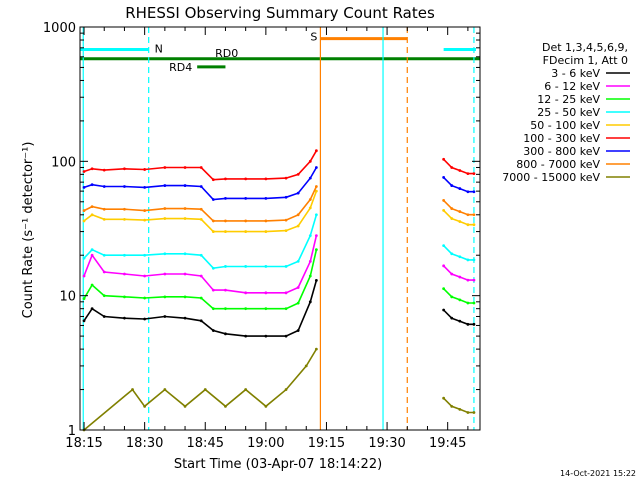 The image size is (640, 480). I want to click on legend-entry: 12 - 25 keV, so click(568, 99).